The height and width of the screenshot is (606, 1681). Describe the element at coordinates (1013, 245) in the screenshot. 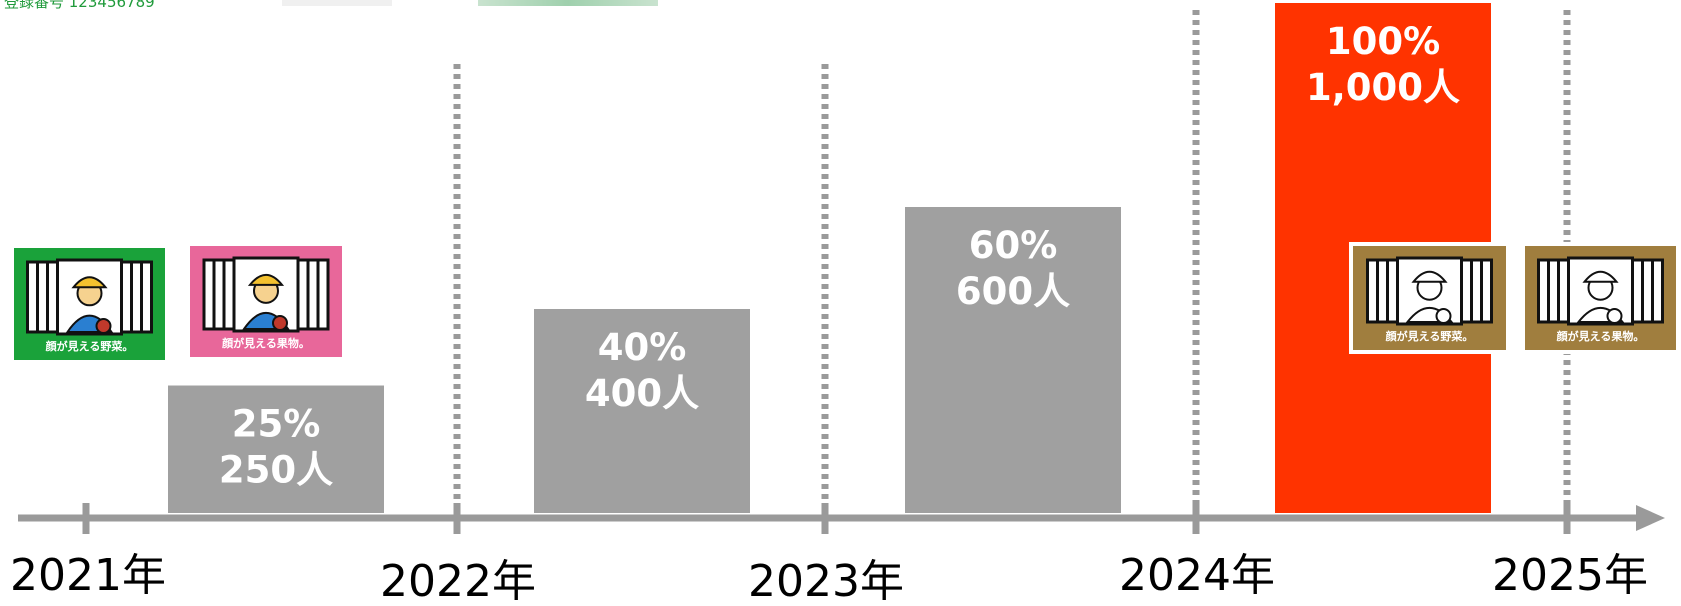

I see `bar-percent-label: 60%` at that location.